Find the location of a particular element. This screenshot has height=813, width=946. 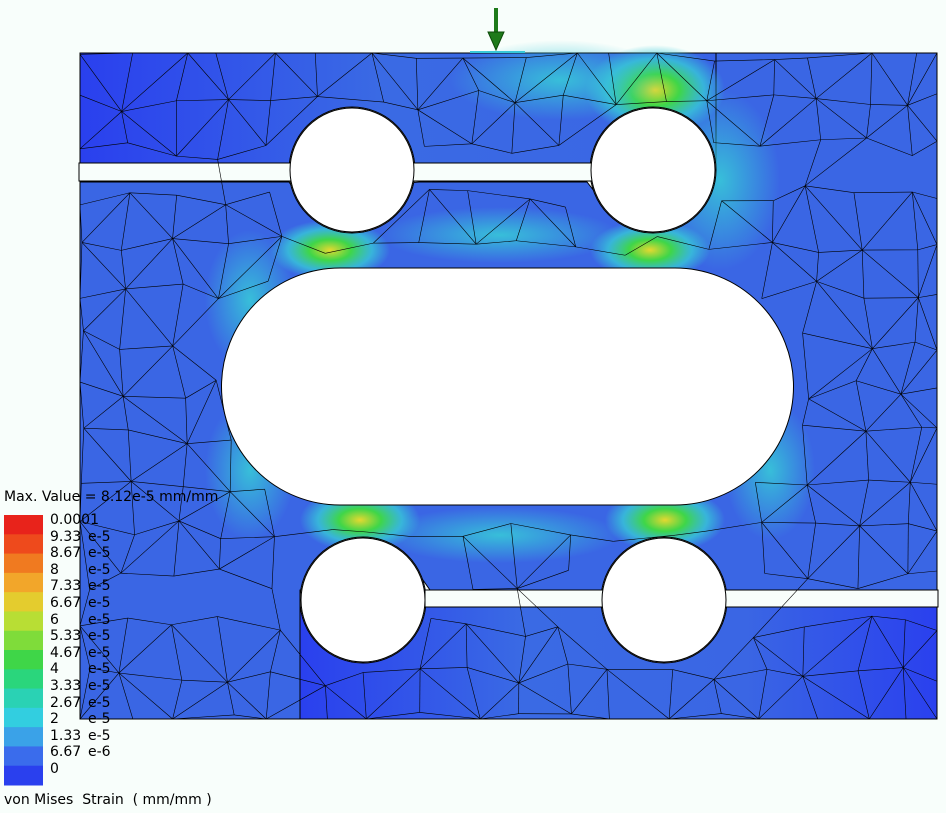

legend-tick-value: 8.67 is located at coordinates (66, 553).